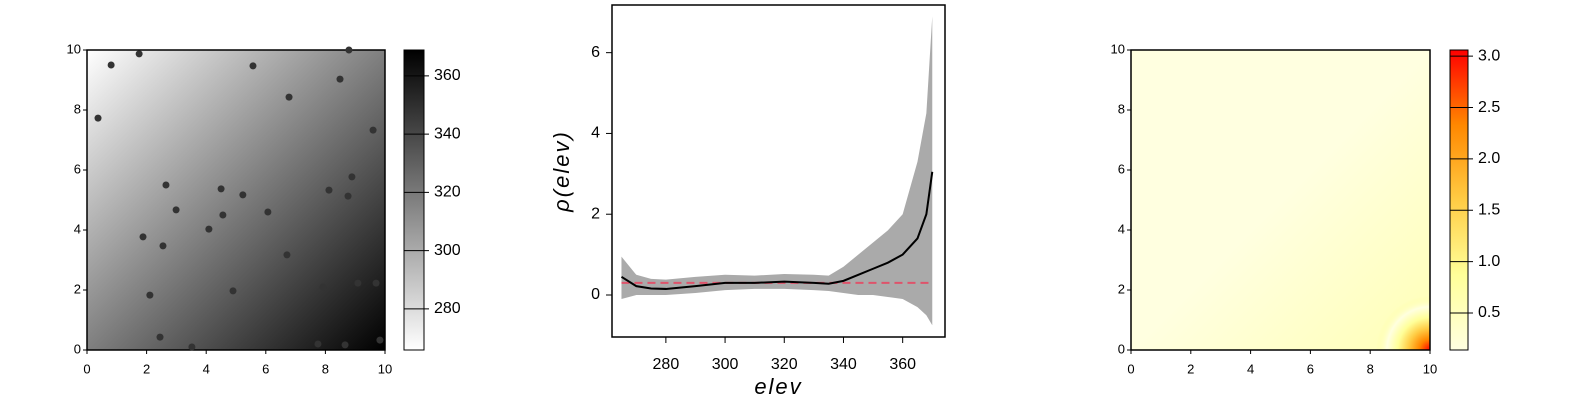  What do you see at coordinates (843, 364) in the screenshot?
I see `x-tick-label: 340` at bounding box center [843, 364].